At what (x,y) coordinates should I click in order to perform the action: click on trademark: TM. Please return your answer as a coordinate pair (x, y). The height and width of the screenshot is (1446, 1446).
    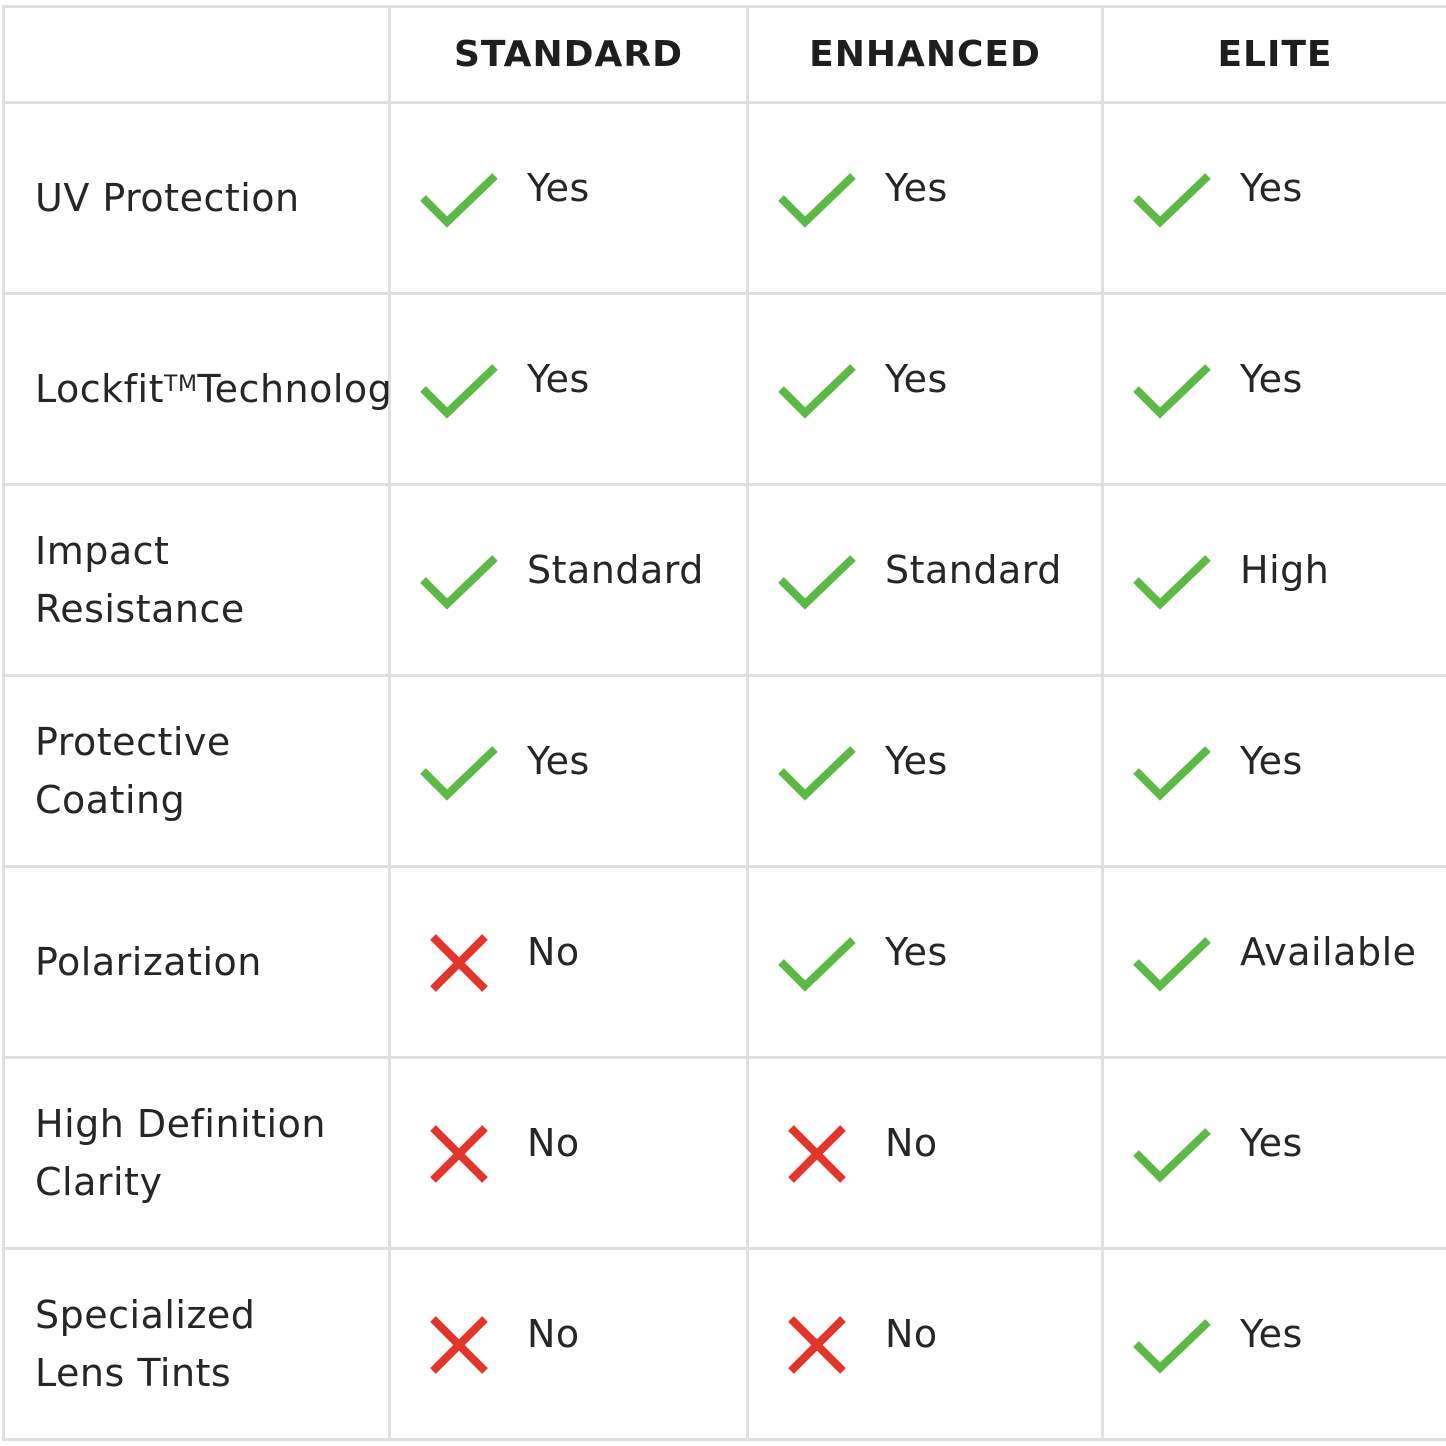
    Looking at the image, I should click on (181, 384).